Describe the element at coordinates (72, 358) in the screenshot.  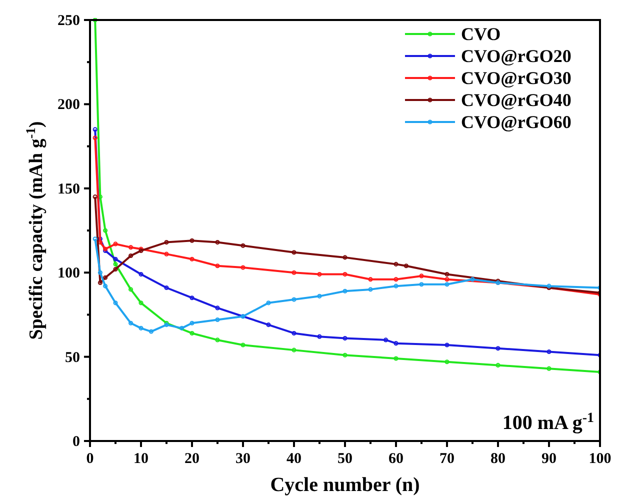
I see `y-tick-label: 50` at that location.